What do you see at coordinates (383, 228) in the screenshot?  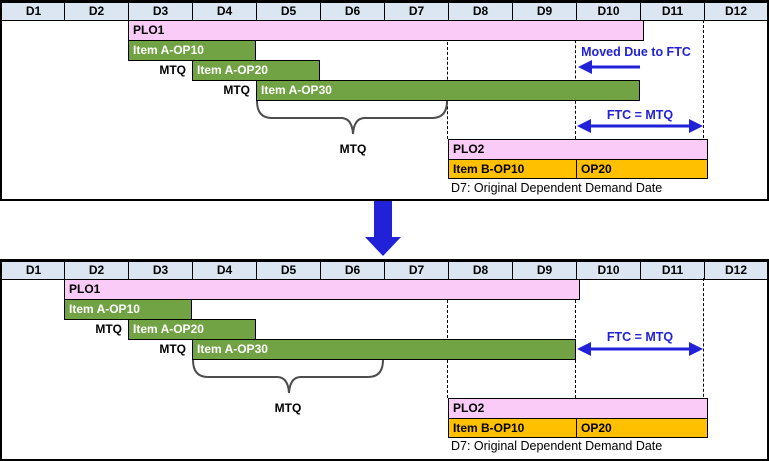 I see `transform-arrow` at bounding box center [383, 228].